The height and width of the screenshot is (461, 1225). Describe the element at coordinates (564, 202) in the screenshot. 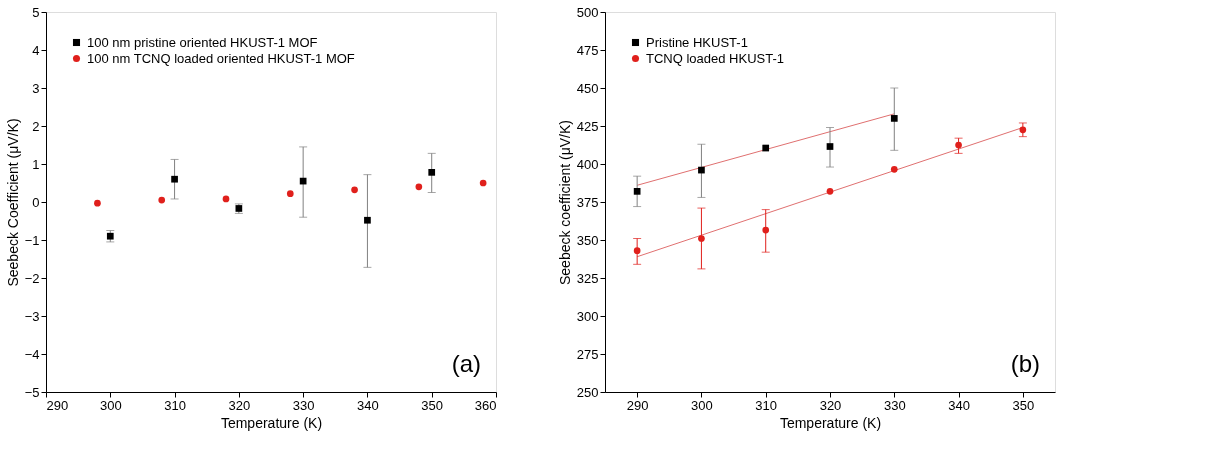

I see `y-axis-title: Seebeck coefficient (μV/K)` at that location.